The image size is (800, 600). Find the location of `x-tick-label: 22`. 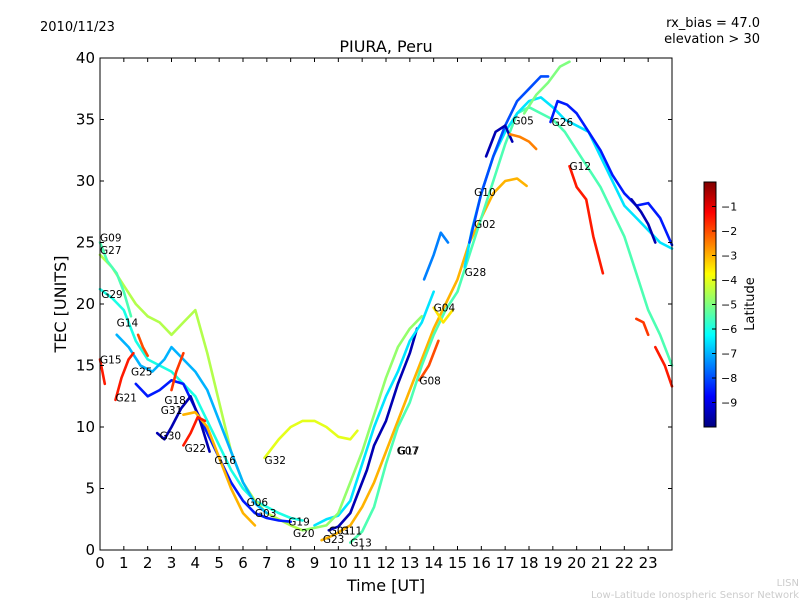

x-tick-label: 22 is located at coordinates (624, 563).